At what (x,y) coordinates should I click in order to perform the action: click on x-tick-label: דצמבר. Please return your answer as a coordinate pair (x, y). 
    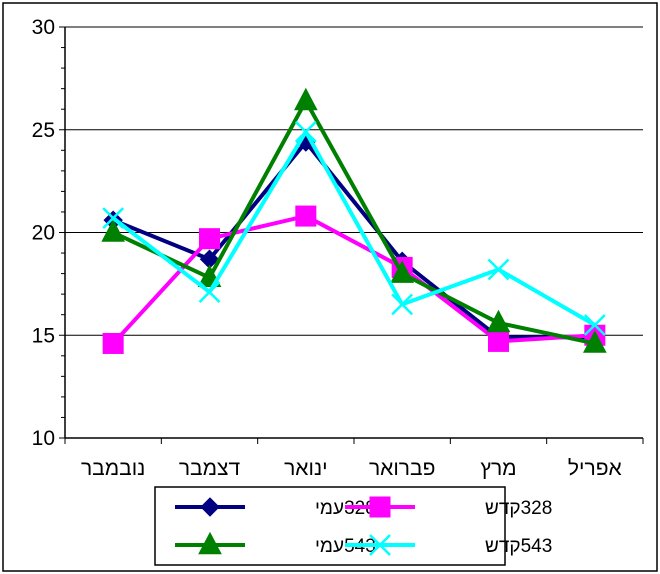
    Looking at the image, I should click on (210, 468).